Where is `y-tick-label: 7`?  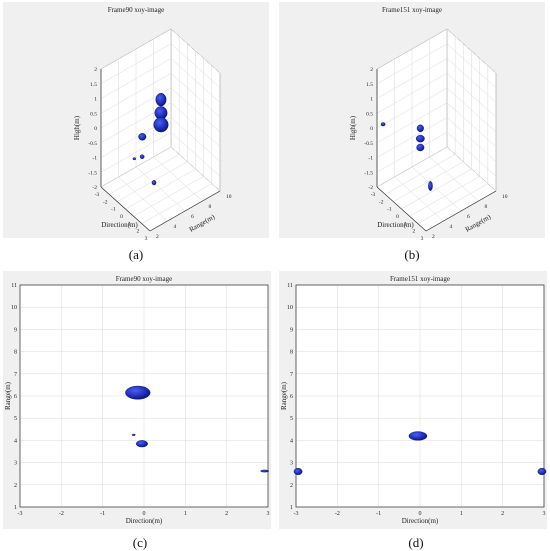 y-tick-label: 7 is located at coordinates (291, 375).